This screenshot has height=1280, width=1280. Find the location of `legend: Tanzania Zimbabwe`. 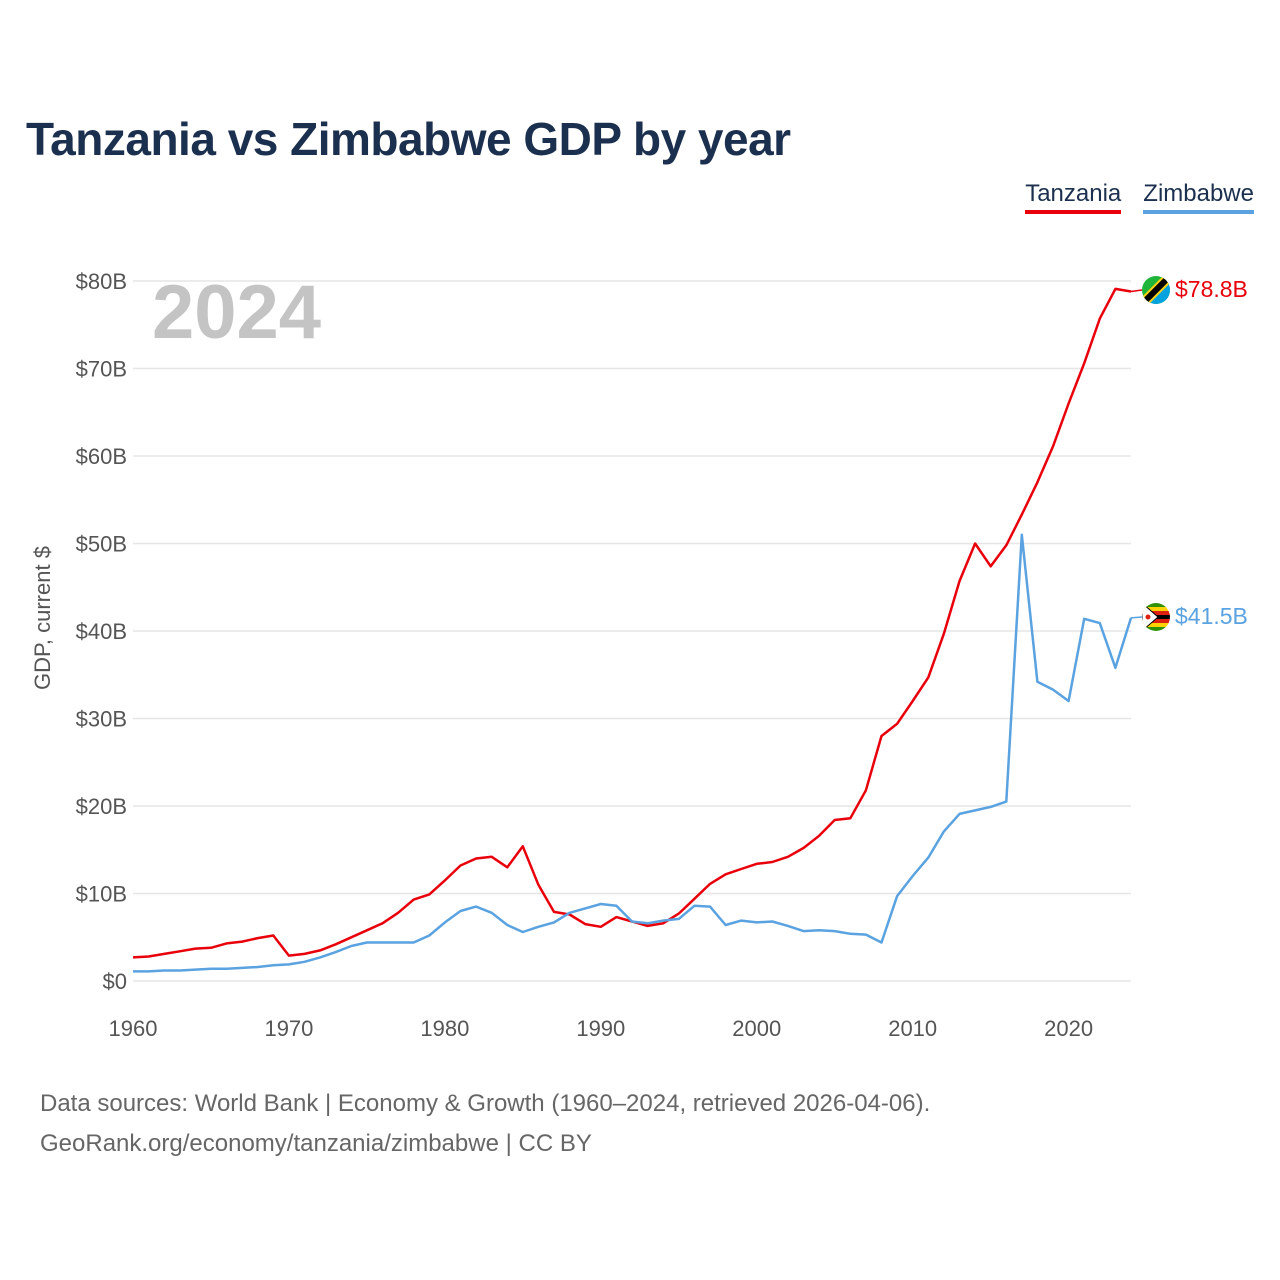

legend: Tanzania Zimbabwe is located at coordinates (1139, 197).